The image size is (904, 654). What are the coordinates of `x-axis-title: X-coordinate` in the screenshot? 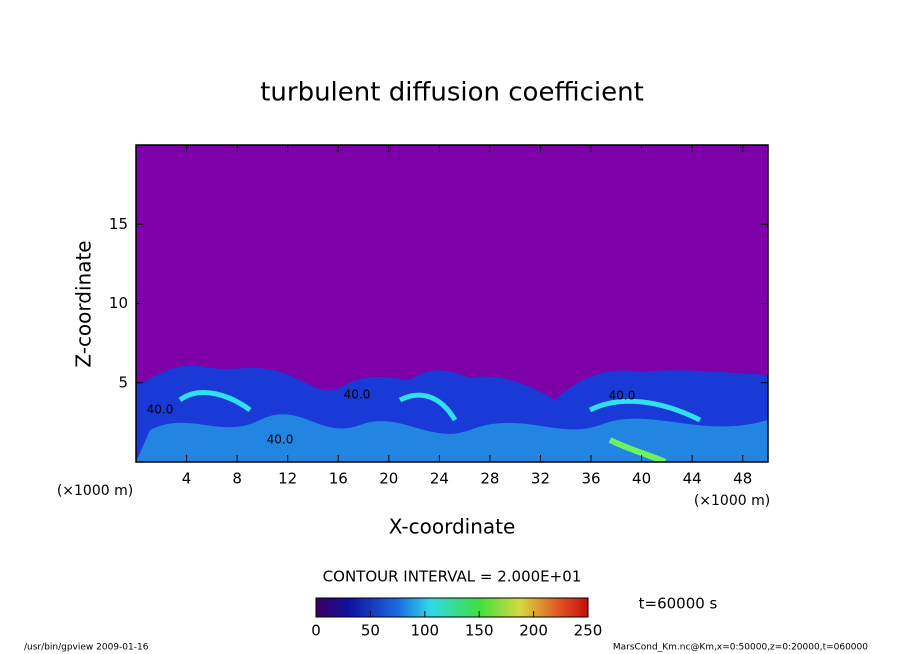 It's located at (452, 527).